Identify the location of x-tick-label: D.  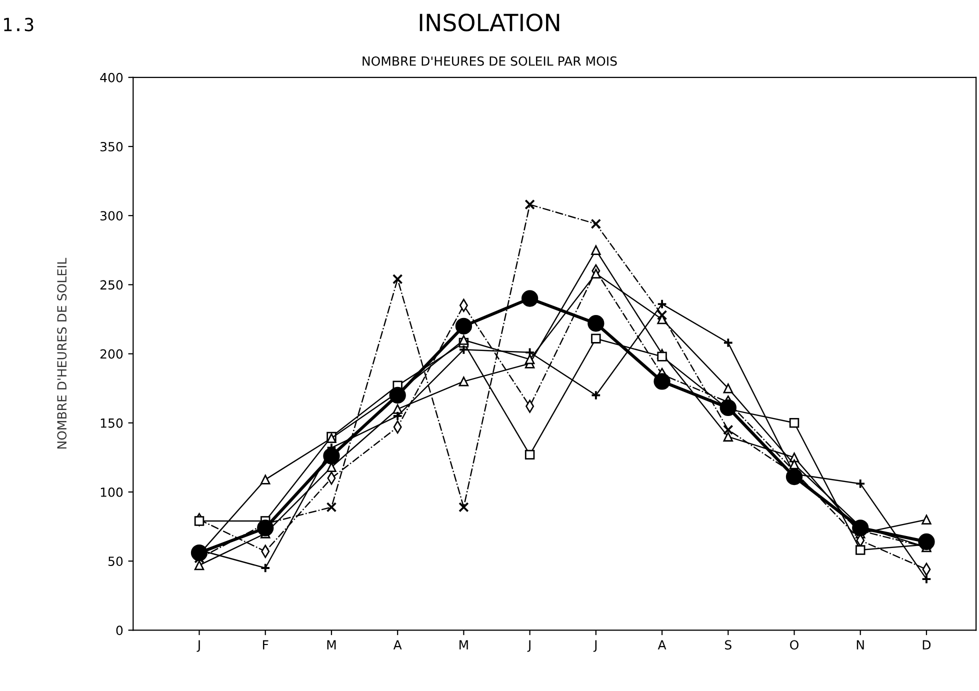
(926, 645).